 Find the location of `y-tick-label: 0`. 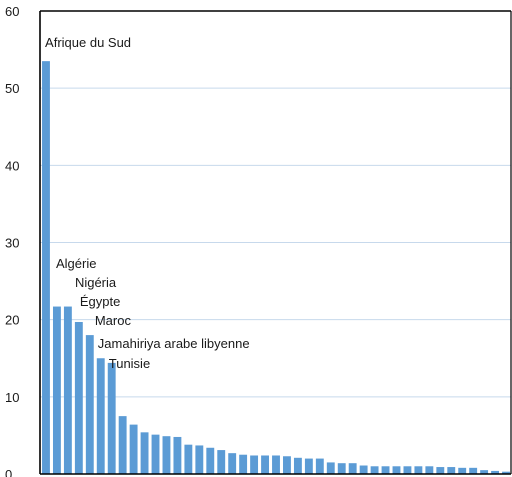

y-tick-label: 0 is located at coordinates (8, 472).